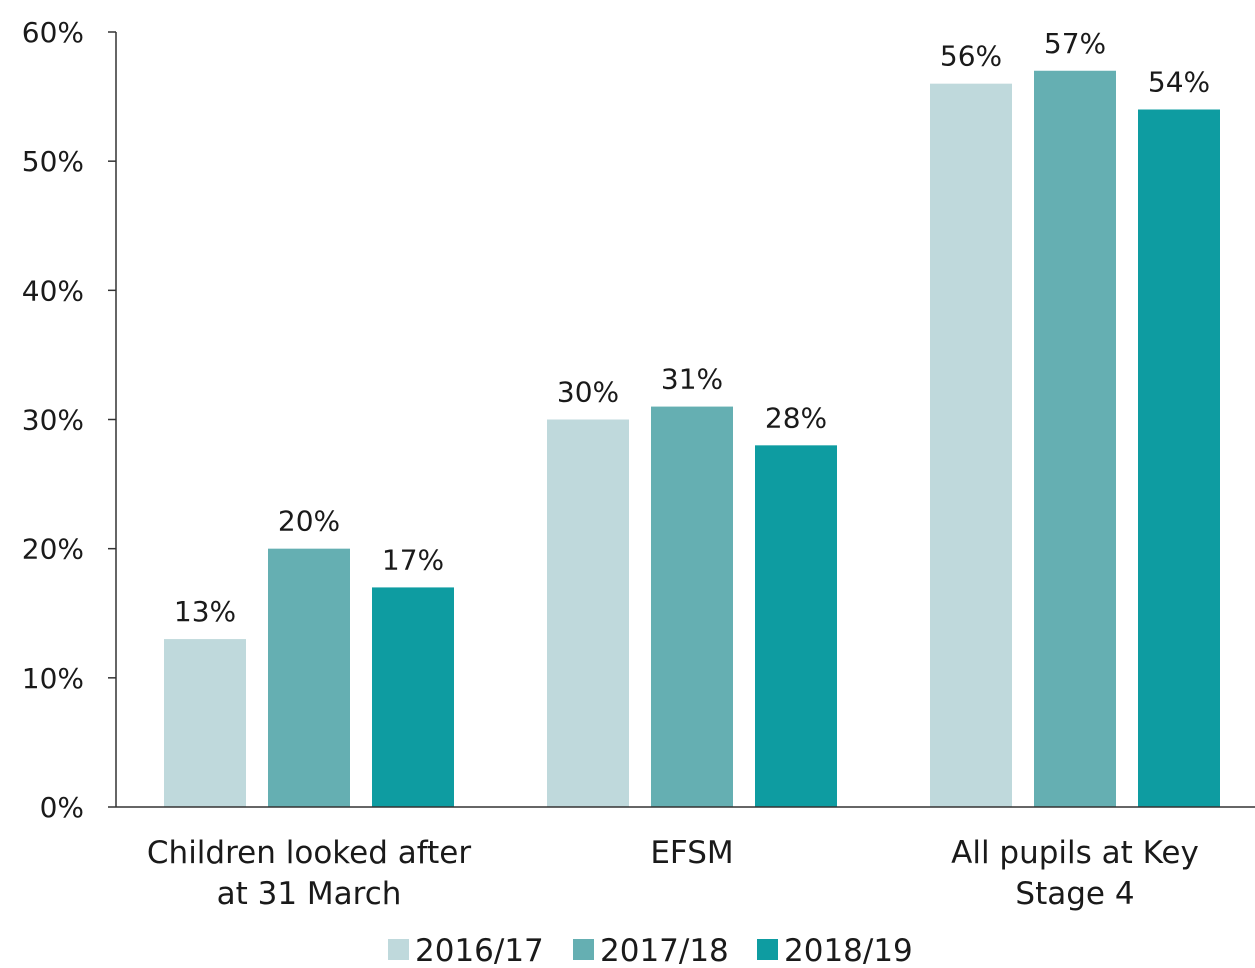  Describe the element at coordinates (205, 611) in the screenshot. I see `data-label: 13%` at that location.